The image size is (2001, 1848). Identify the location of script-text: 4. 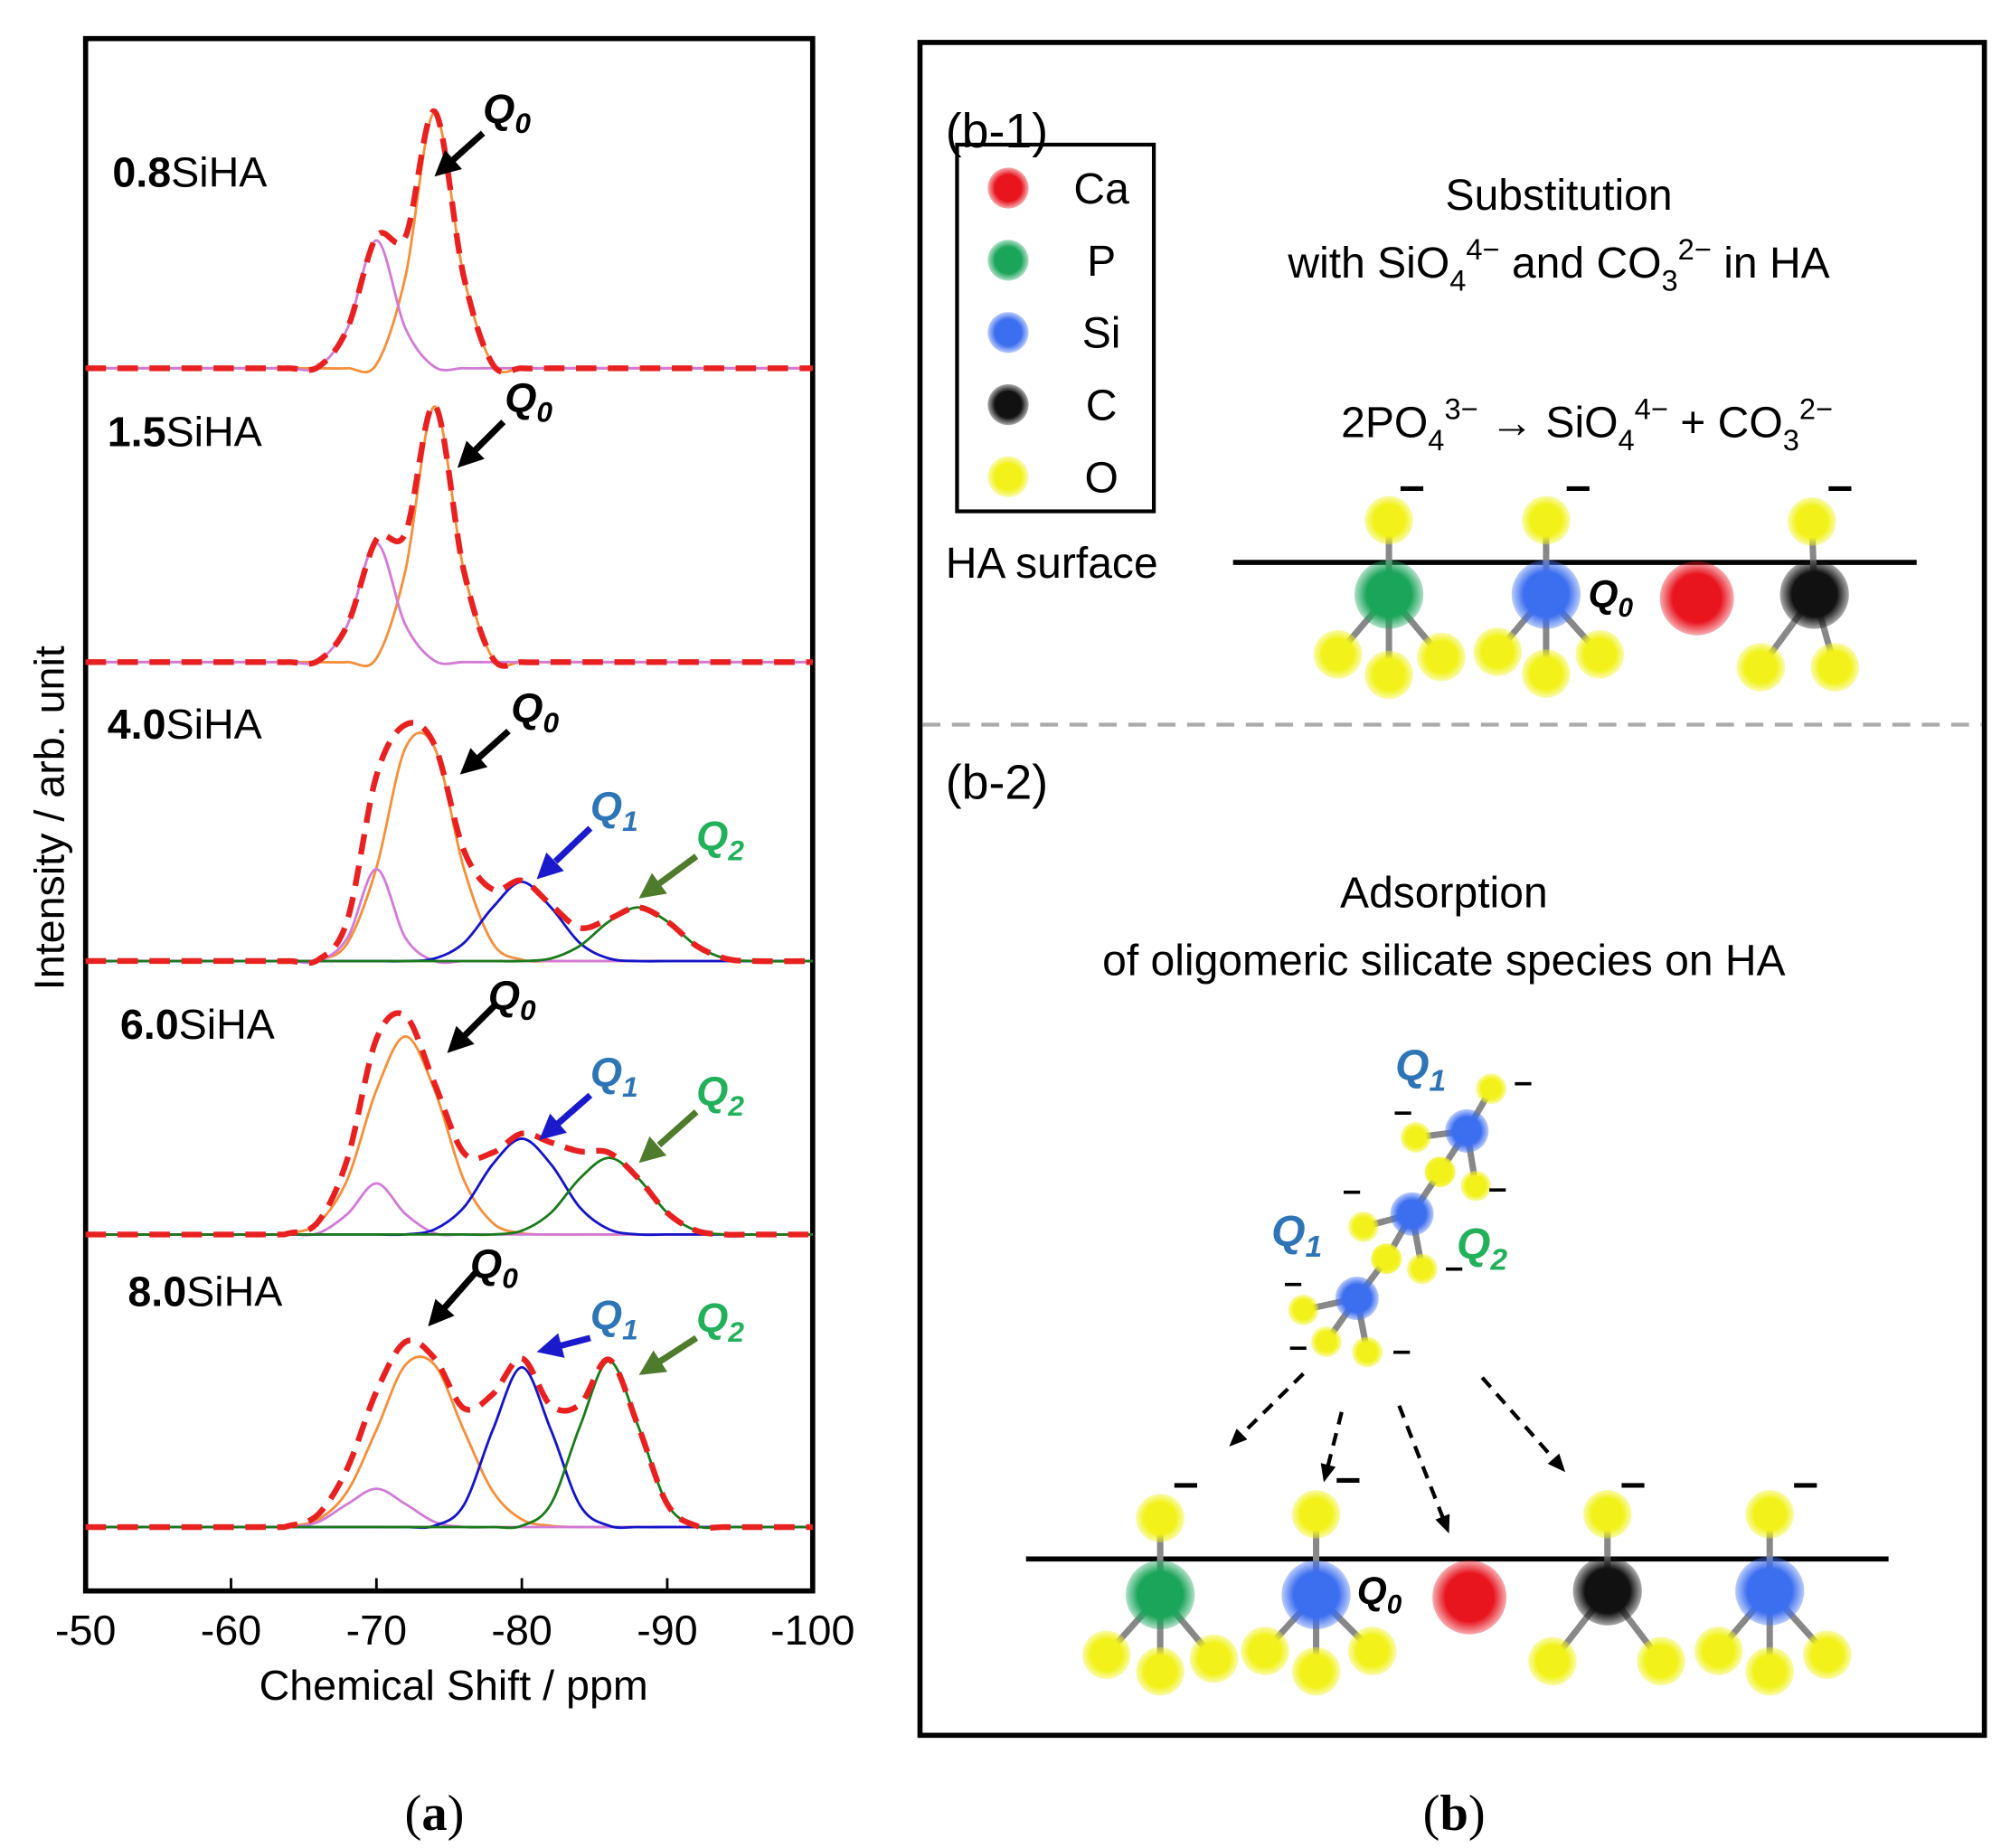
(1457, 280).